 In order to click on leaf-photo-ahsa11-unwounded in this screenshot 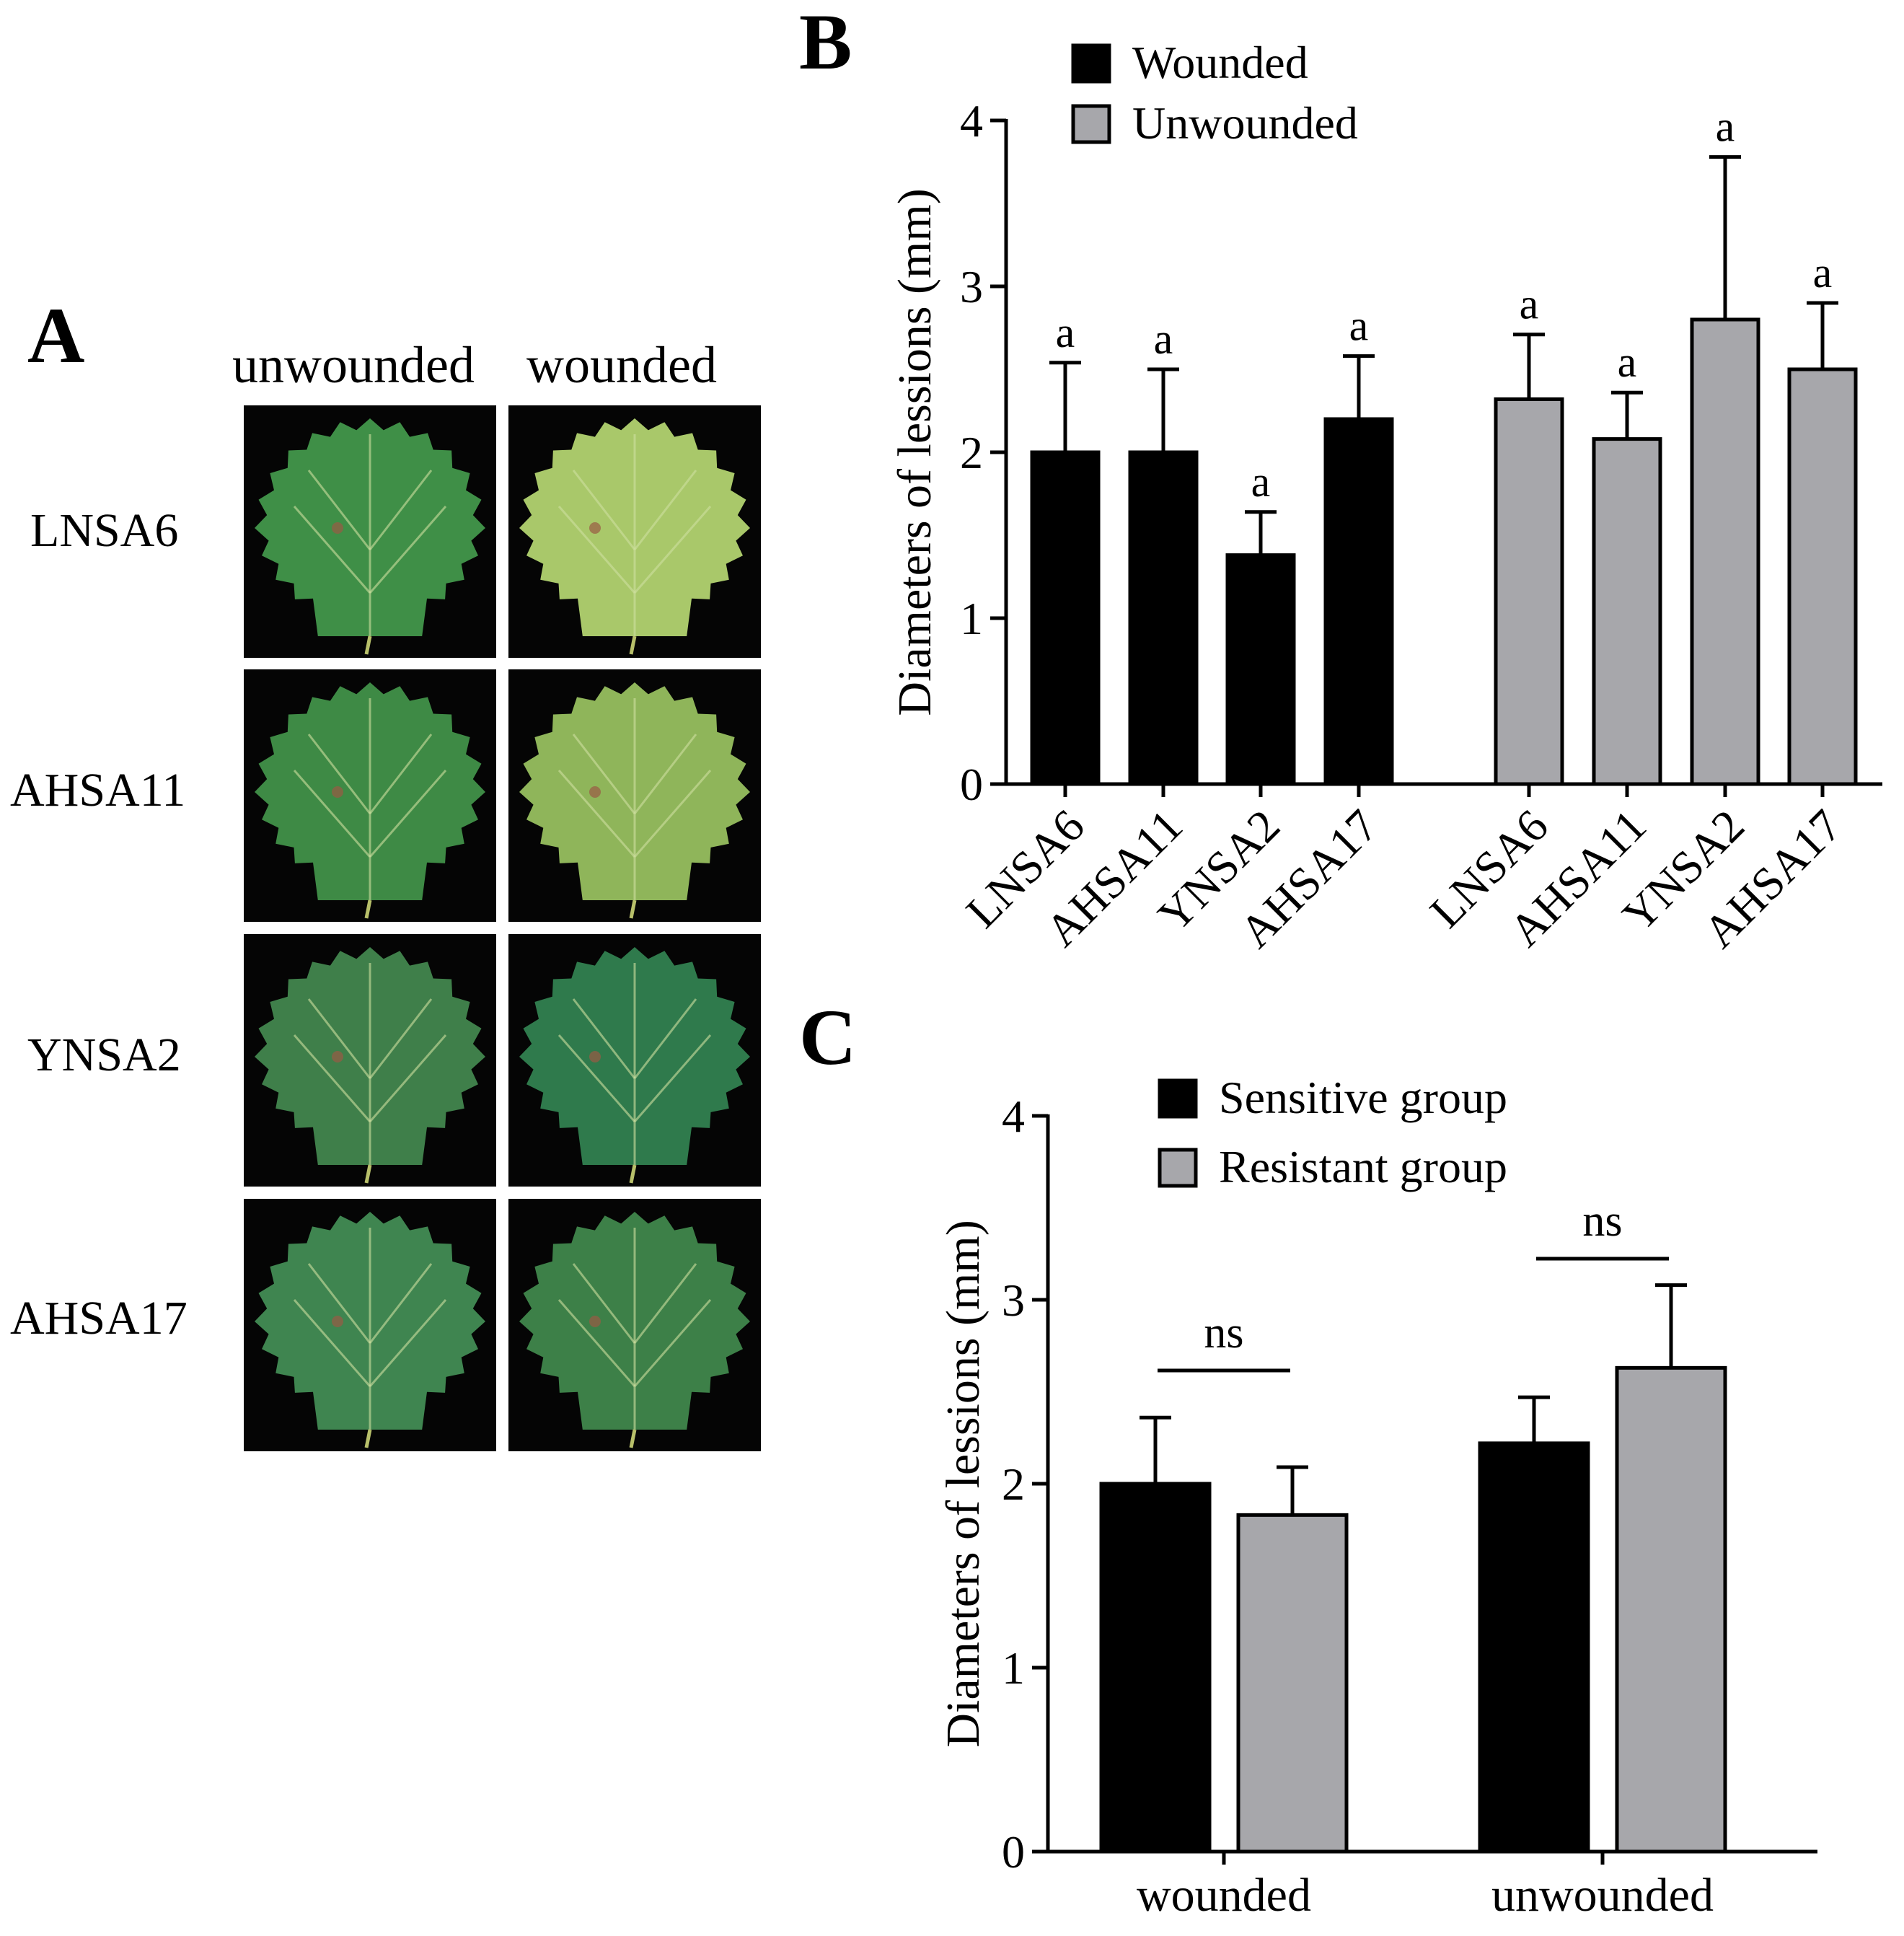, I will do `click(370, 795)`.